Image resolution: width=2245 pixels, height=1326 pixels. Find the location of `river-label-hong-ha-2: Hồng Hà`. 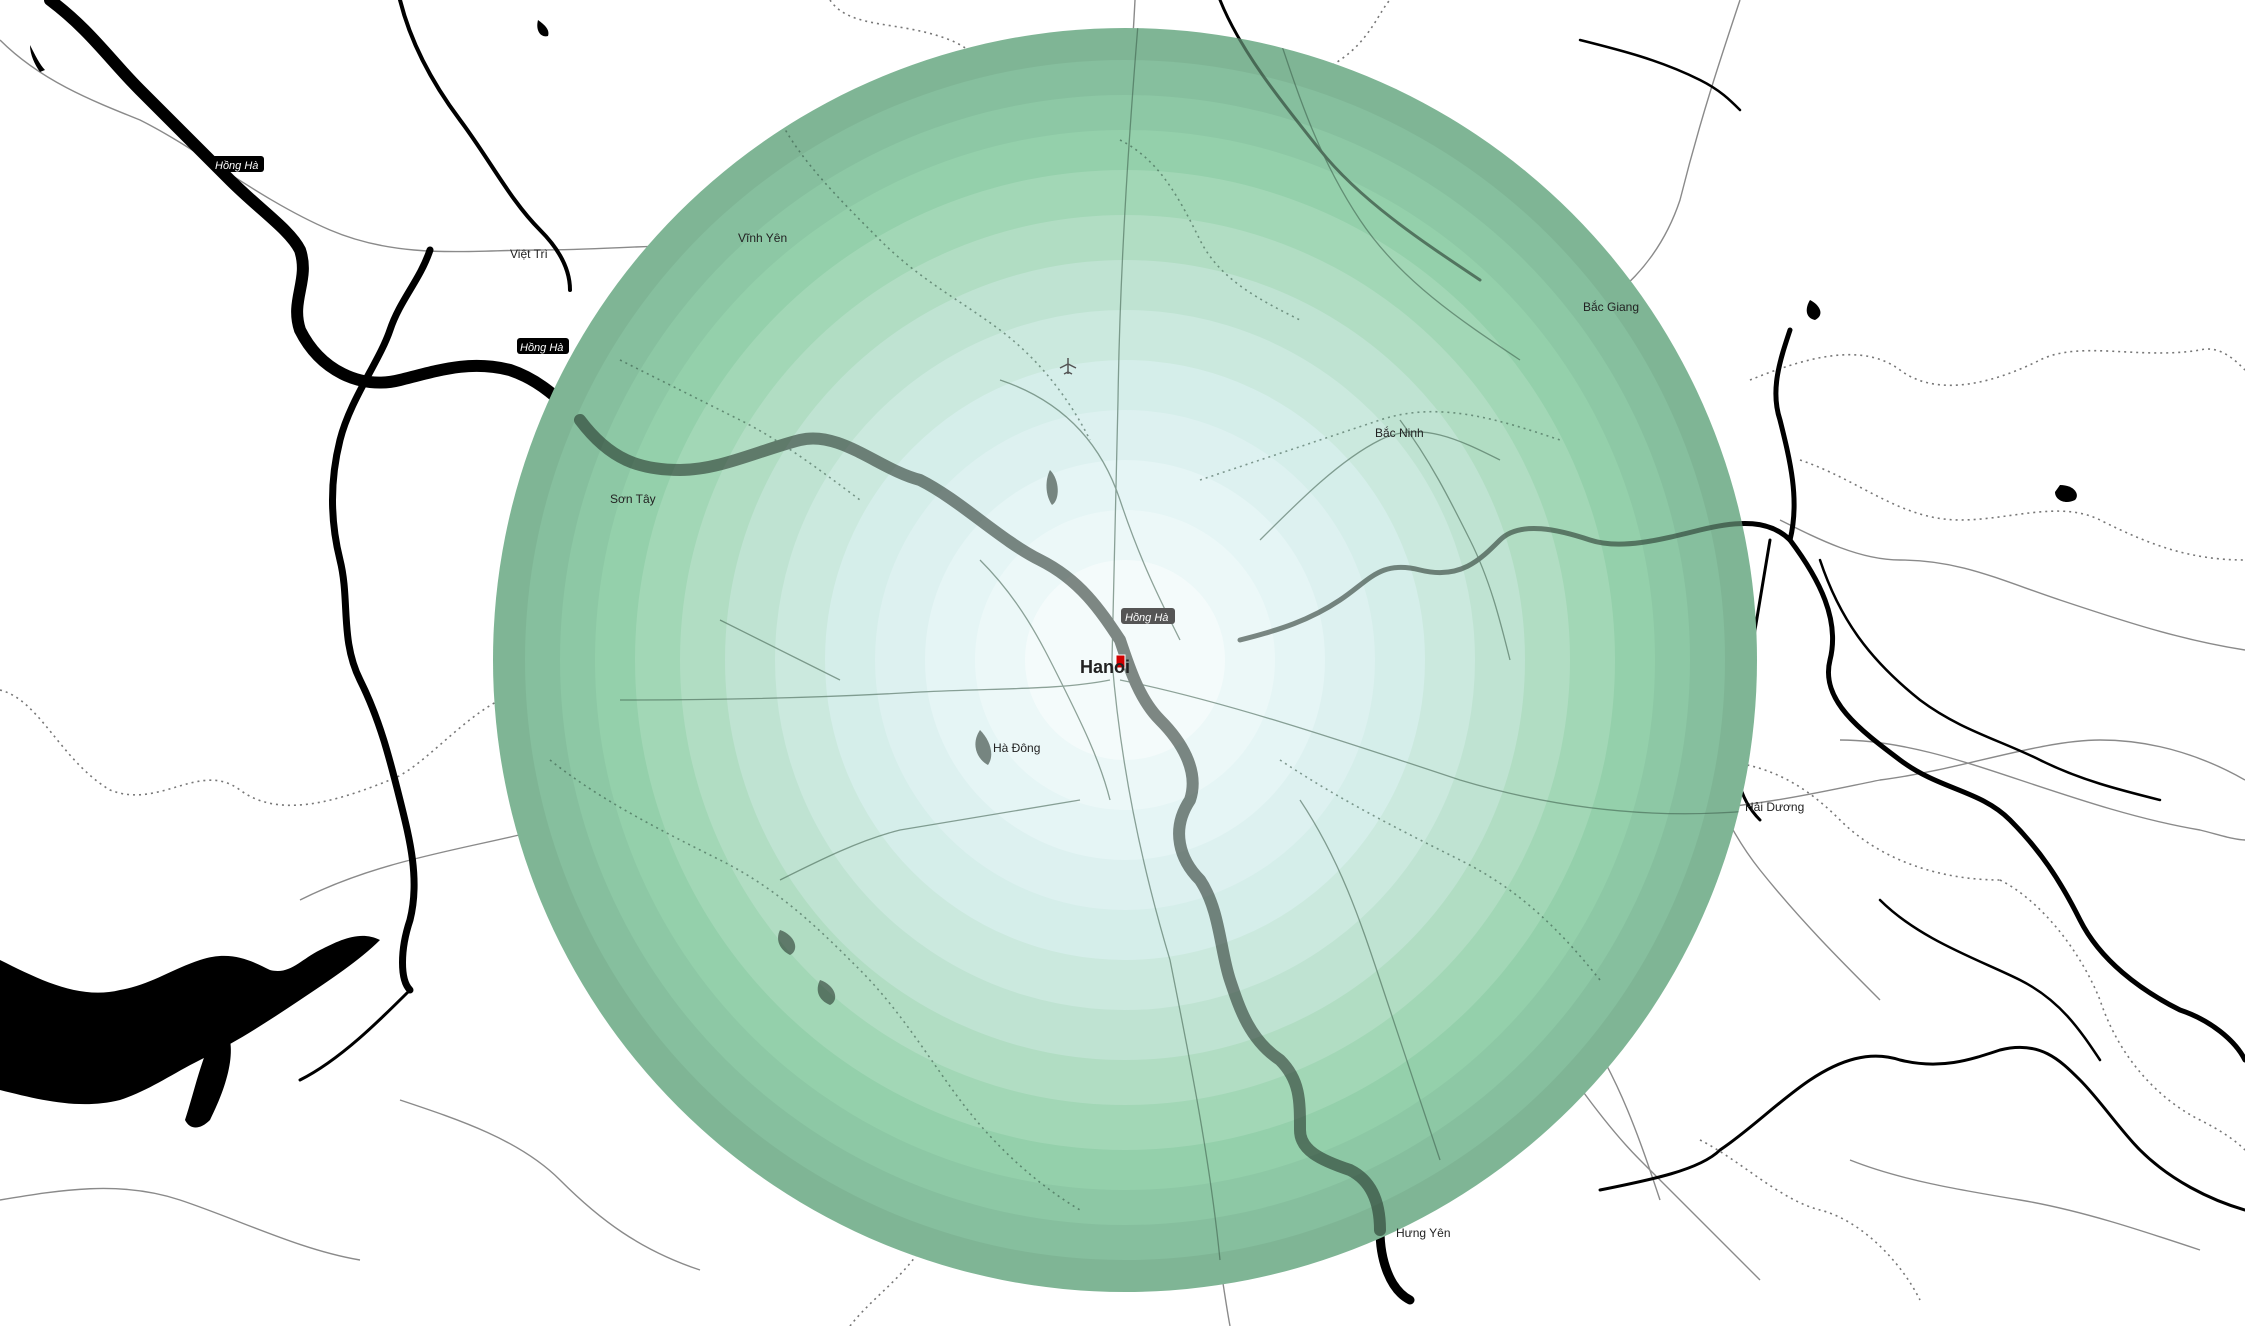

river-label-hong-ha-2: Hồng Hà is located at coordinates (541, 348).